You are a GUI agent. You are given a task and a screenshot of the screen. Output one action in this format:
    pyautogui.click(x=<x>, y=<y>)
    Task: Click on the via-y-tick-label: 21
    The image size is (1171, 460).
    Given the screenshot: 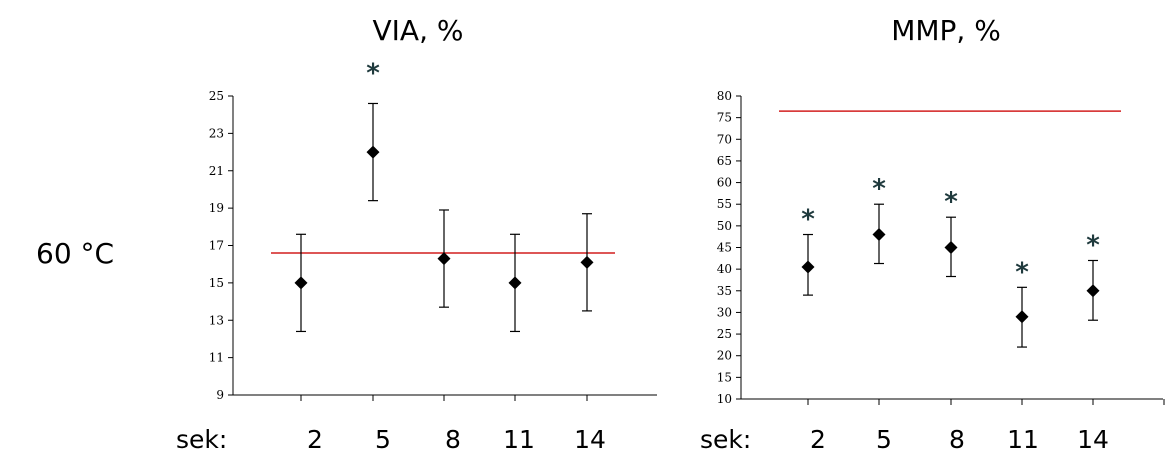 What is the action you would take?
    pyautogui.click(x=216, y=171)
    